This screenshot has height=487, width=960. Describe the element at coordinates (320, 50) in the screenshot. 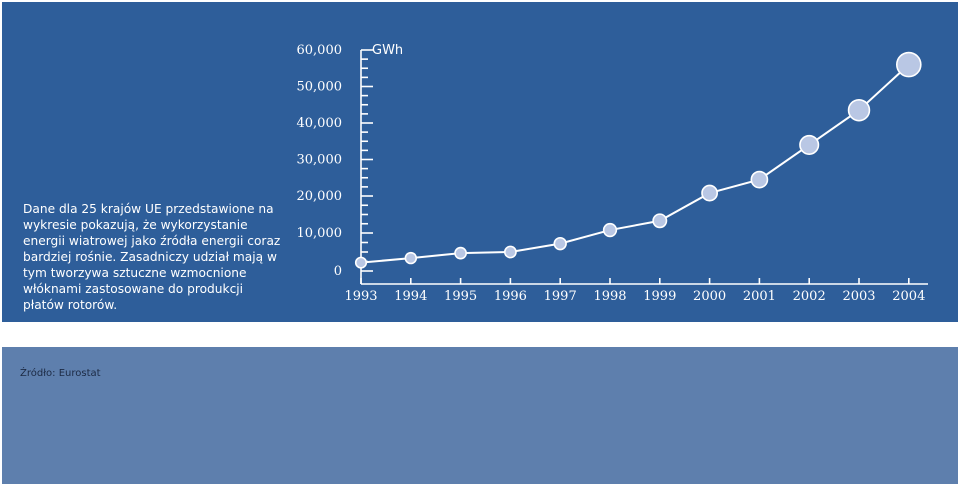

I see `y-tick-label: 60,000` at that location.